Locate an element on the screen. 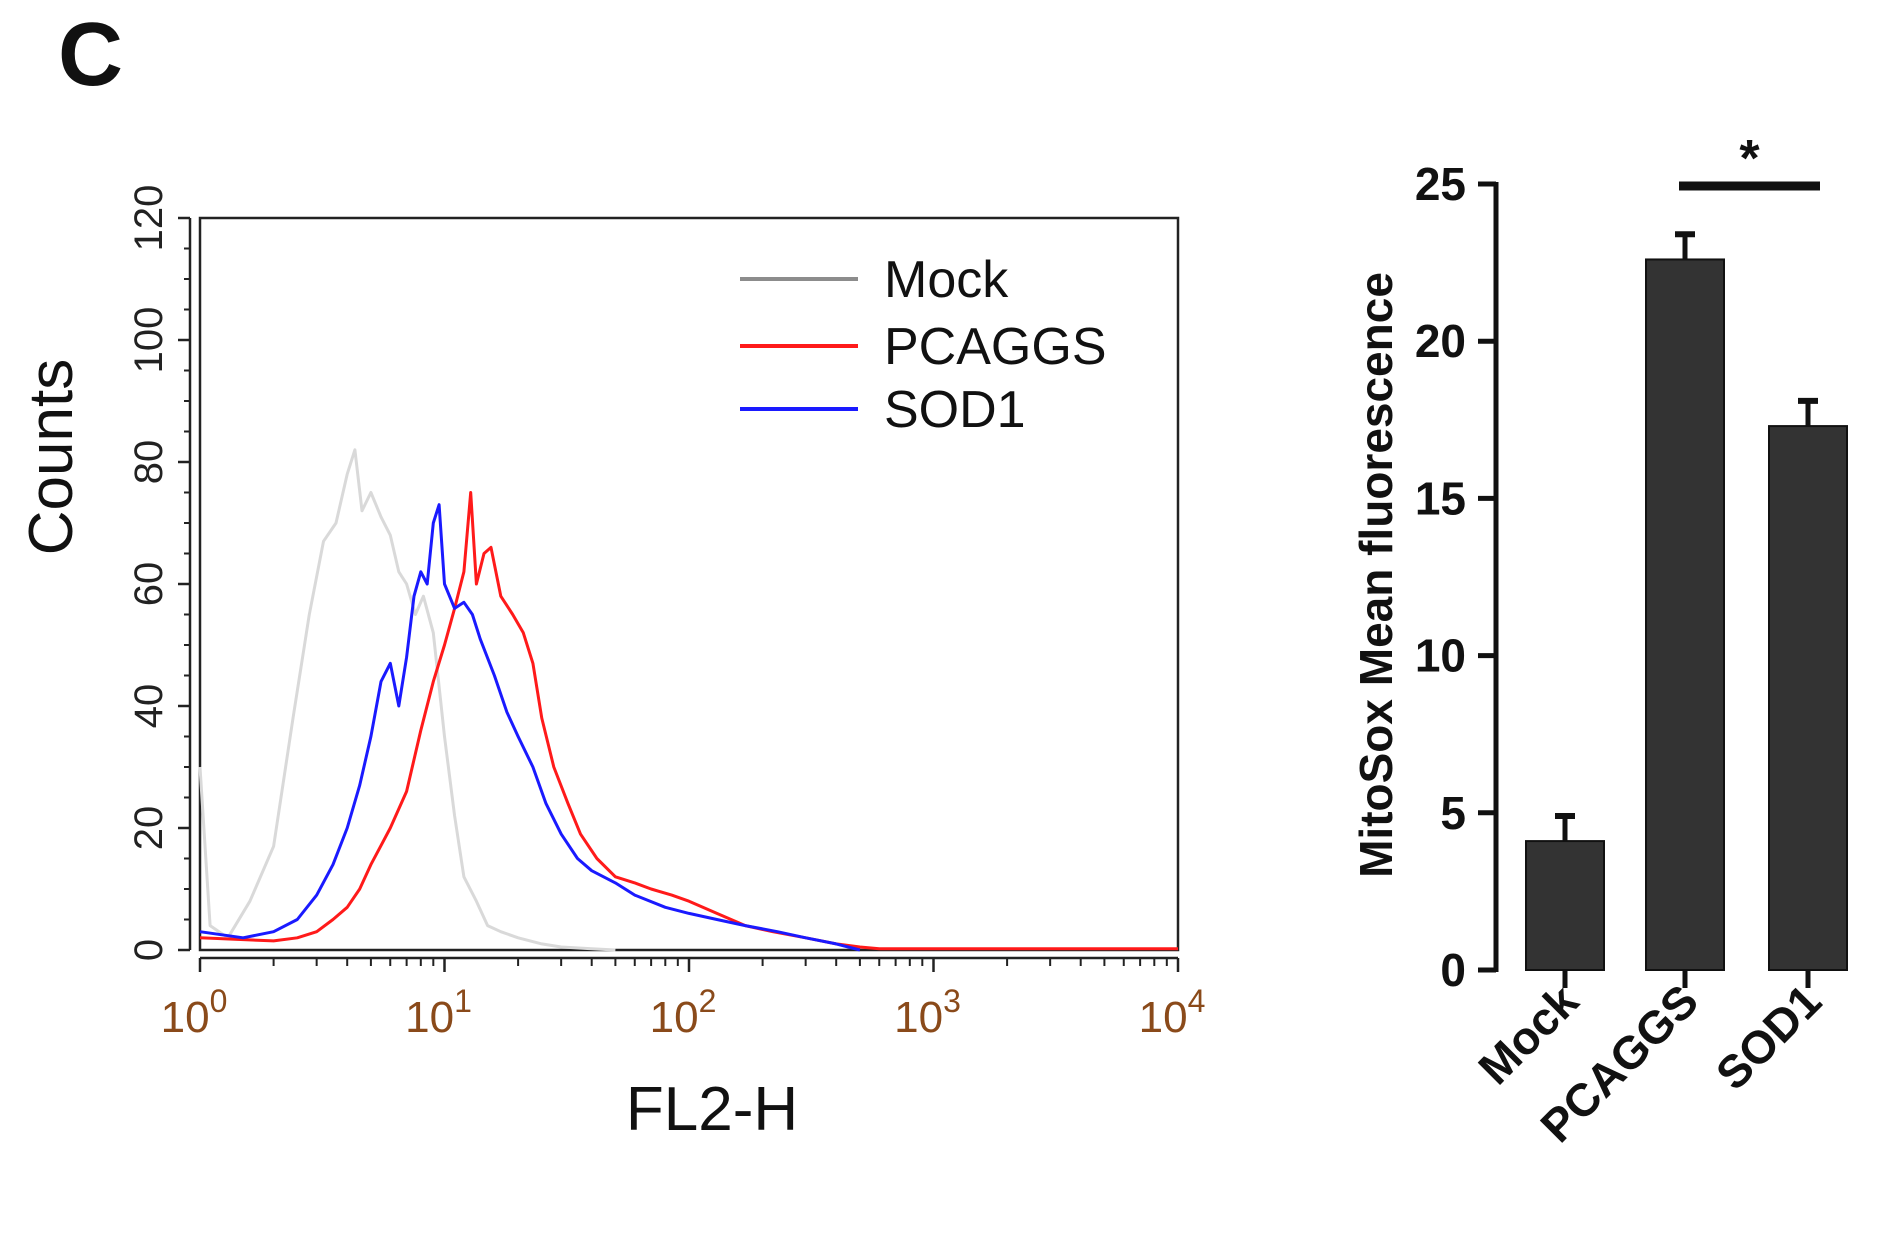  x-tick-label: 10⁰ is located at coordinates (194, 1012).